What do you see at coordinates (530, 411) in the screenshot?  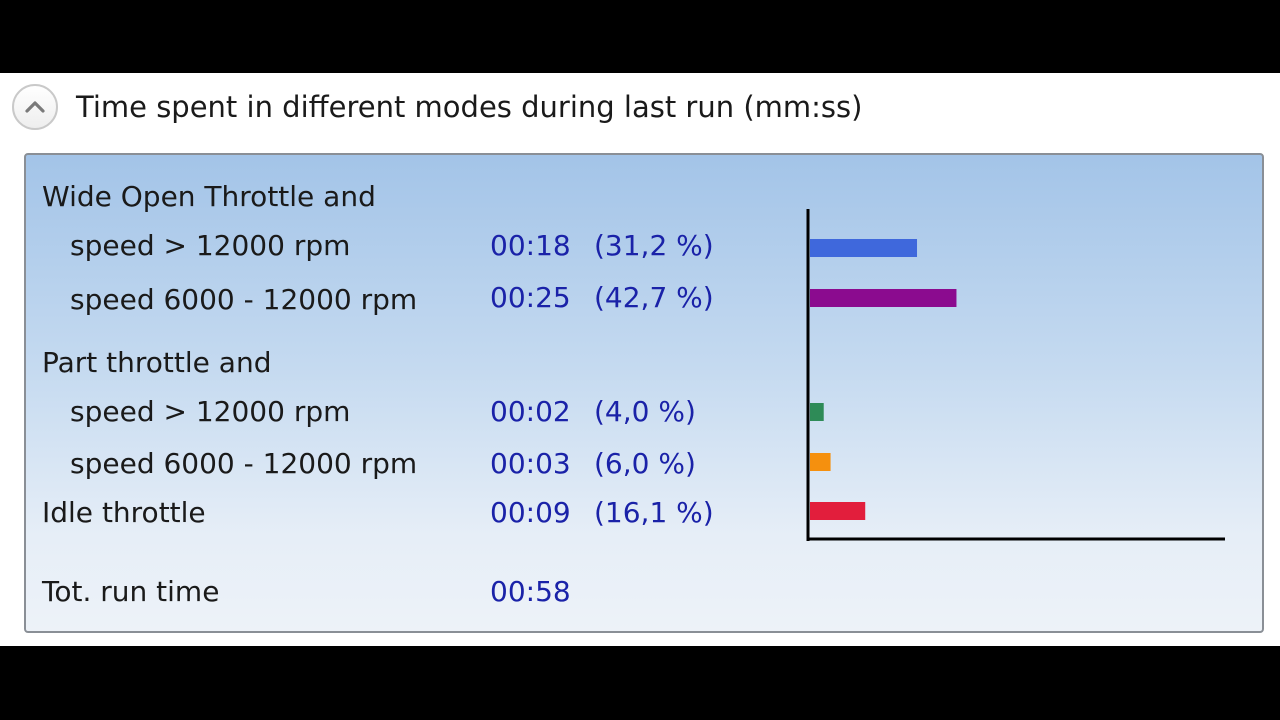 I see `row-time: 00:02` at bounding box center [530, 411].